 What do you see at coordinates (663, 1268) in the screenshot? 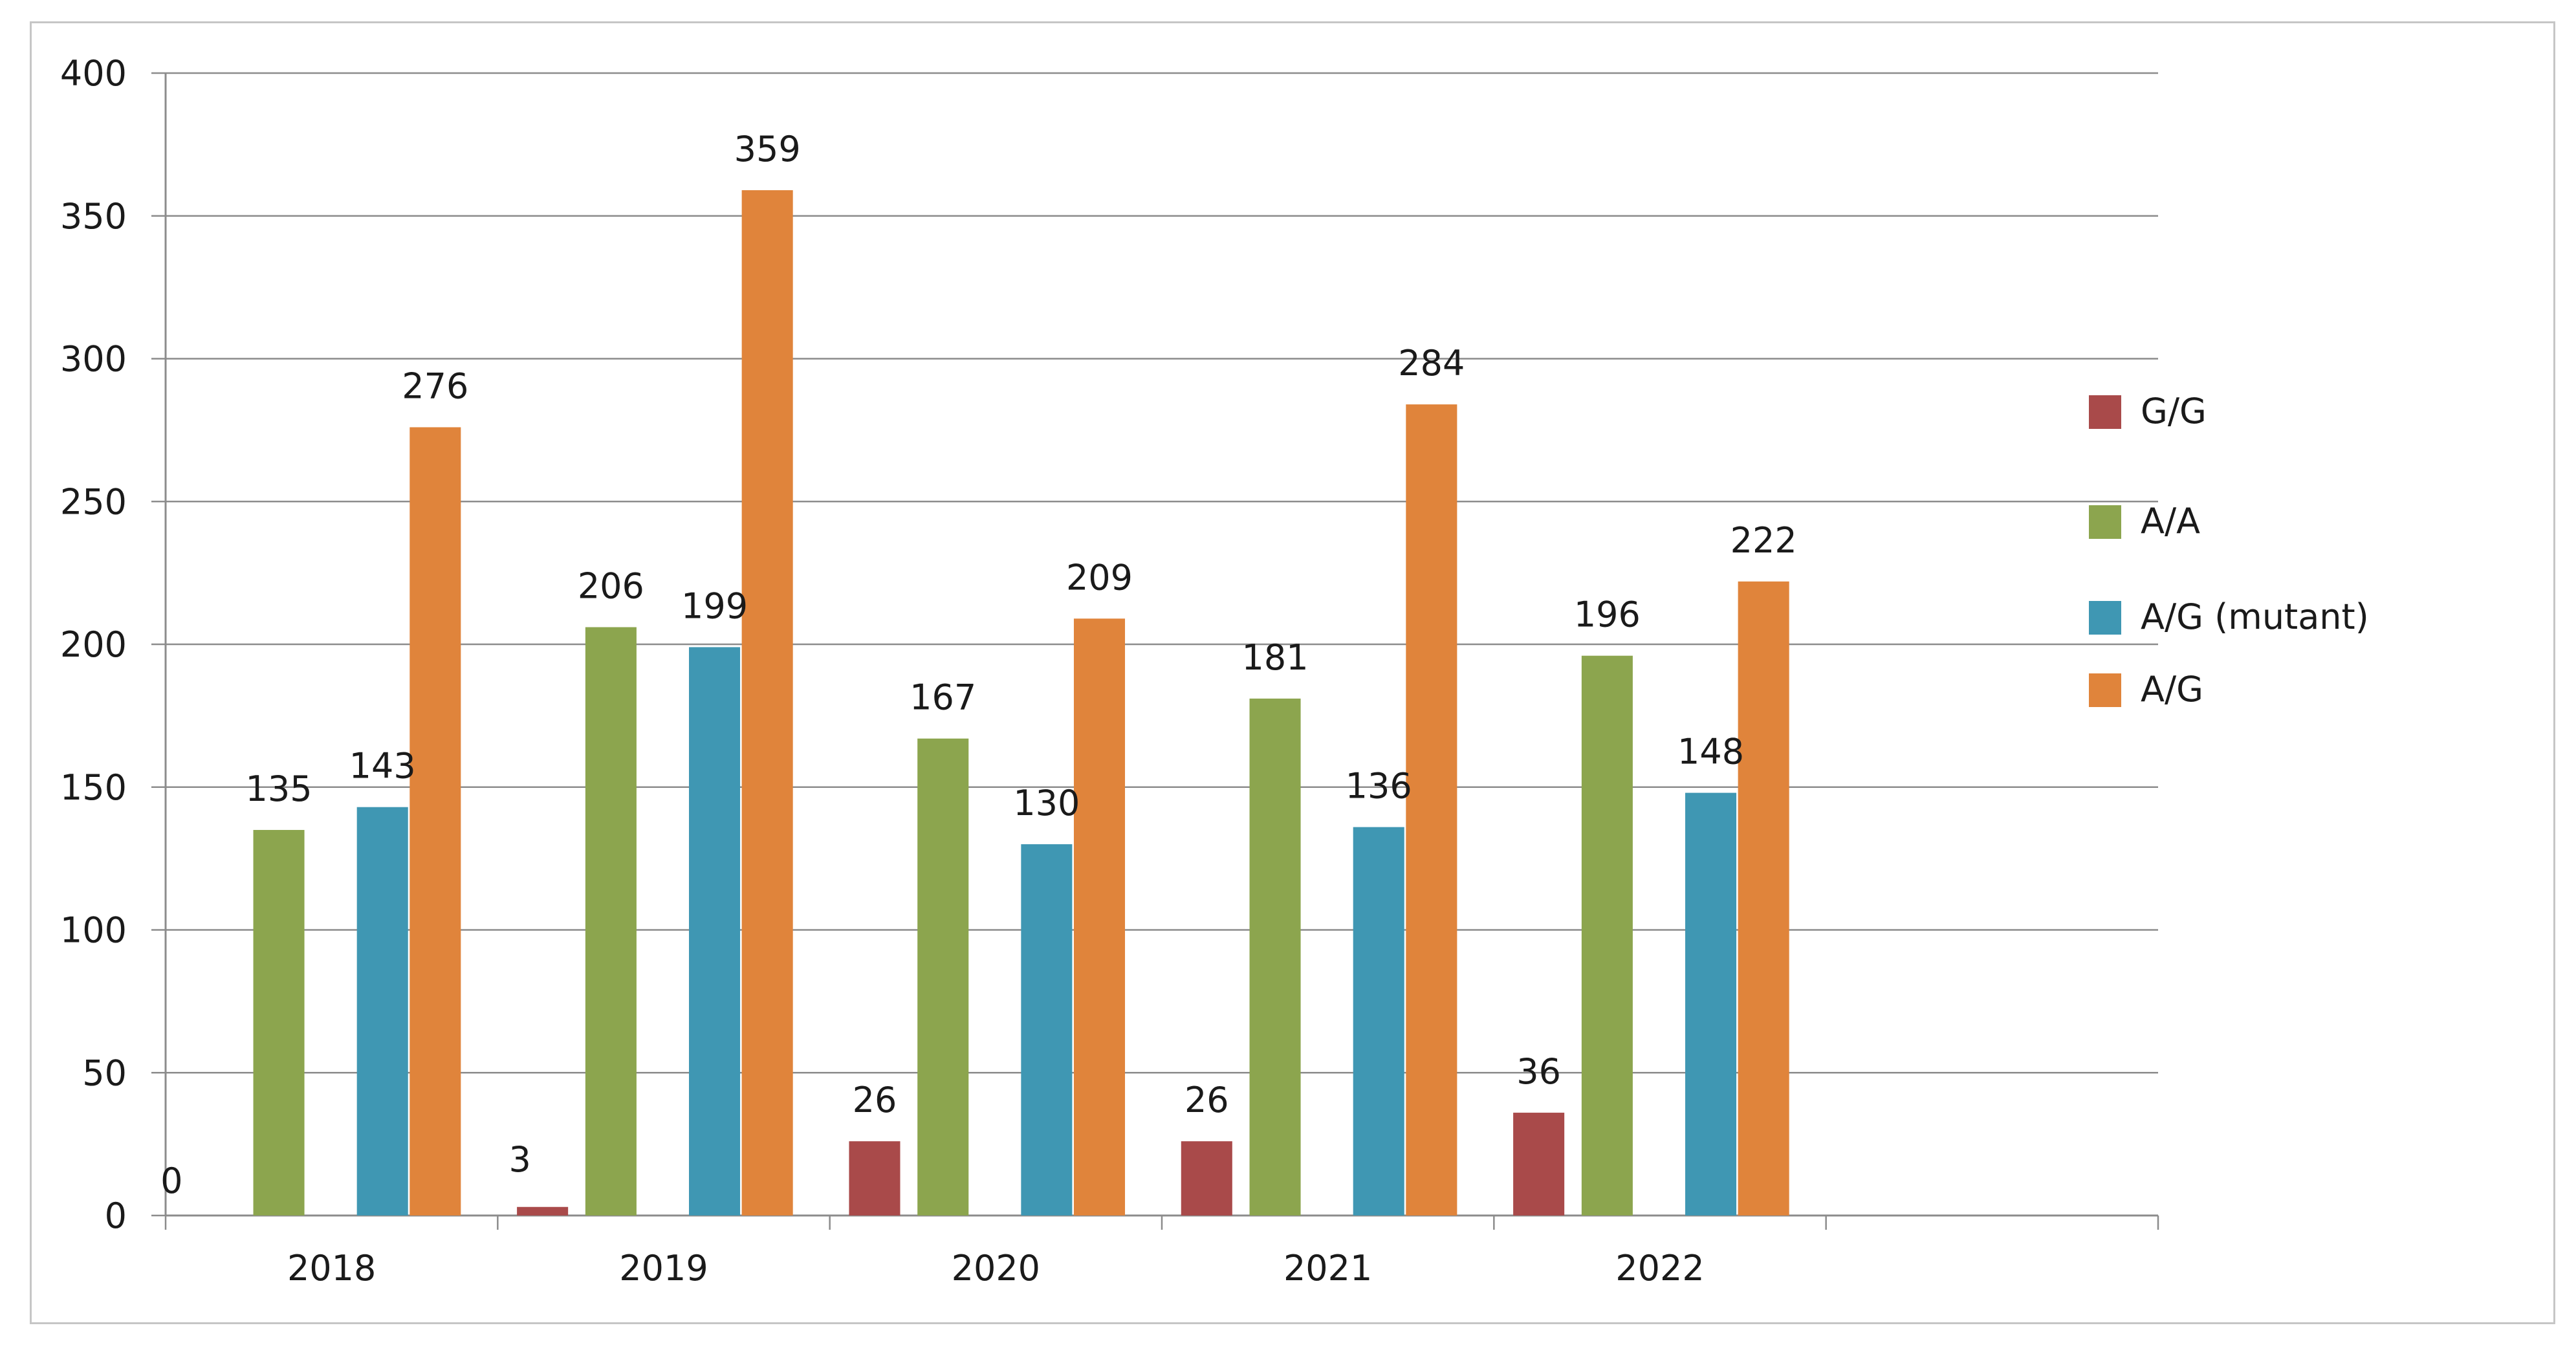
I see `x-tick-label: 2019` at bounding box center [663, 1268].